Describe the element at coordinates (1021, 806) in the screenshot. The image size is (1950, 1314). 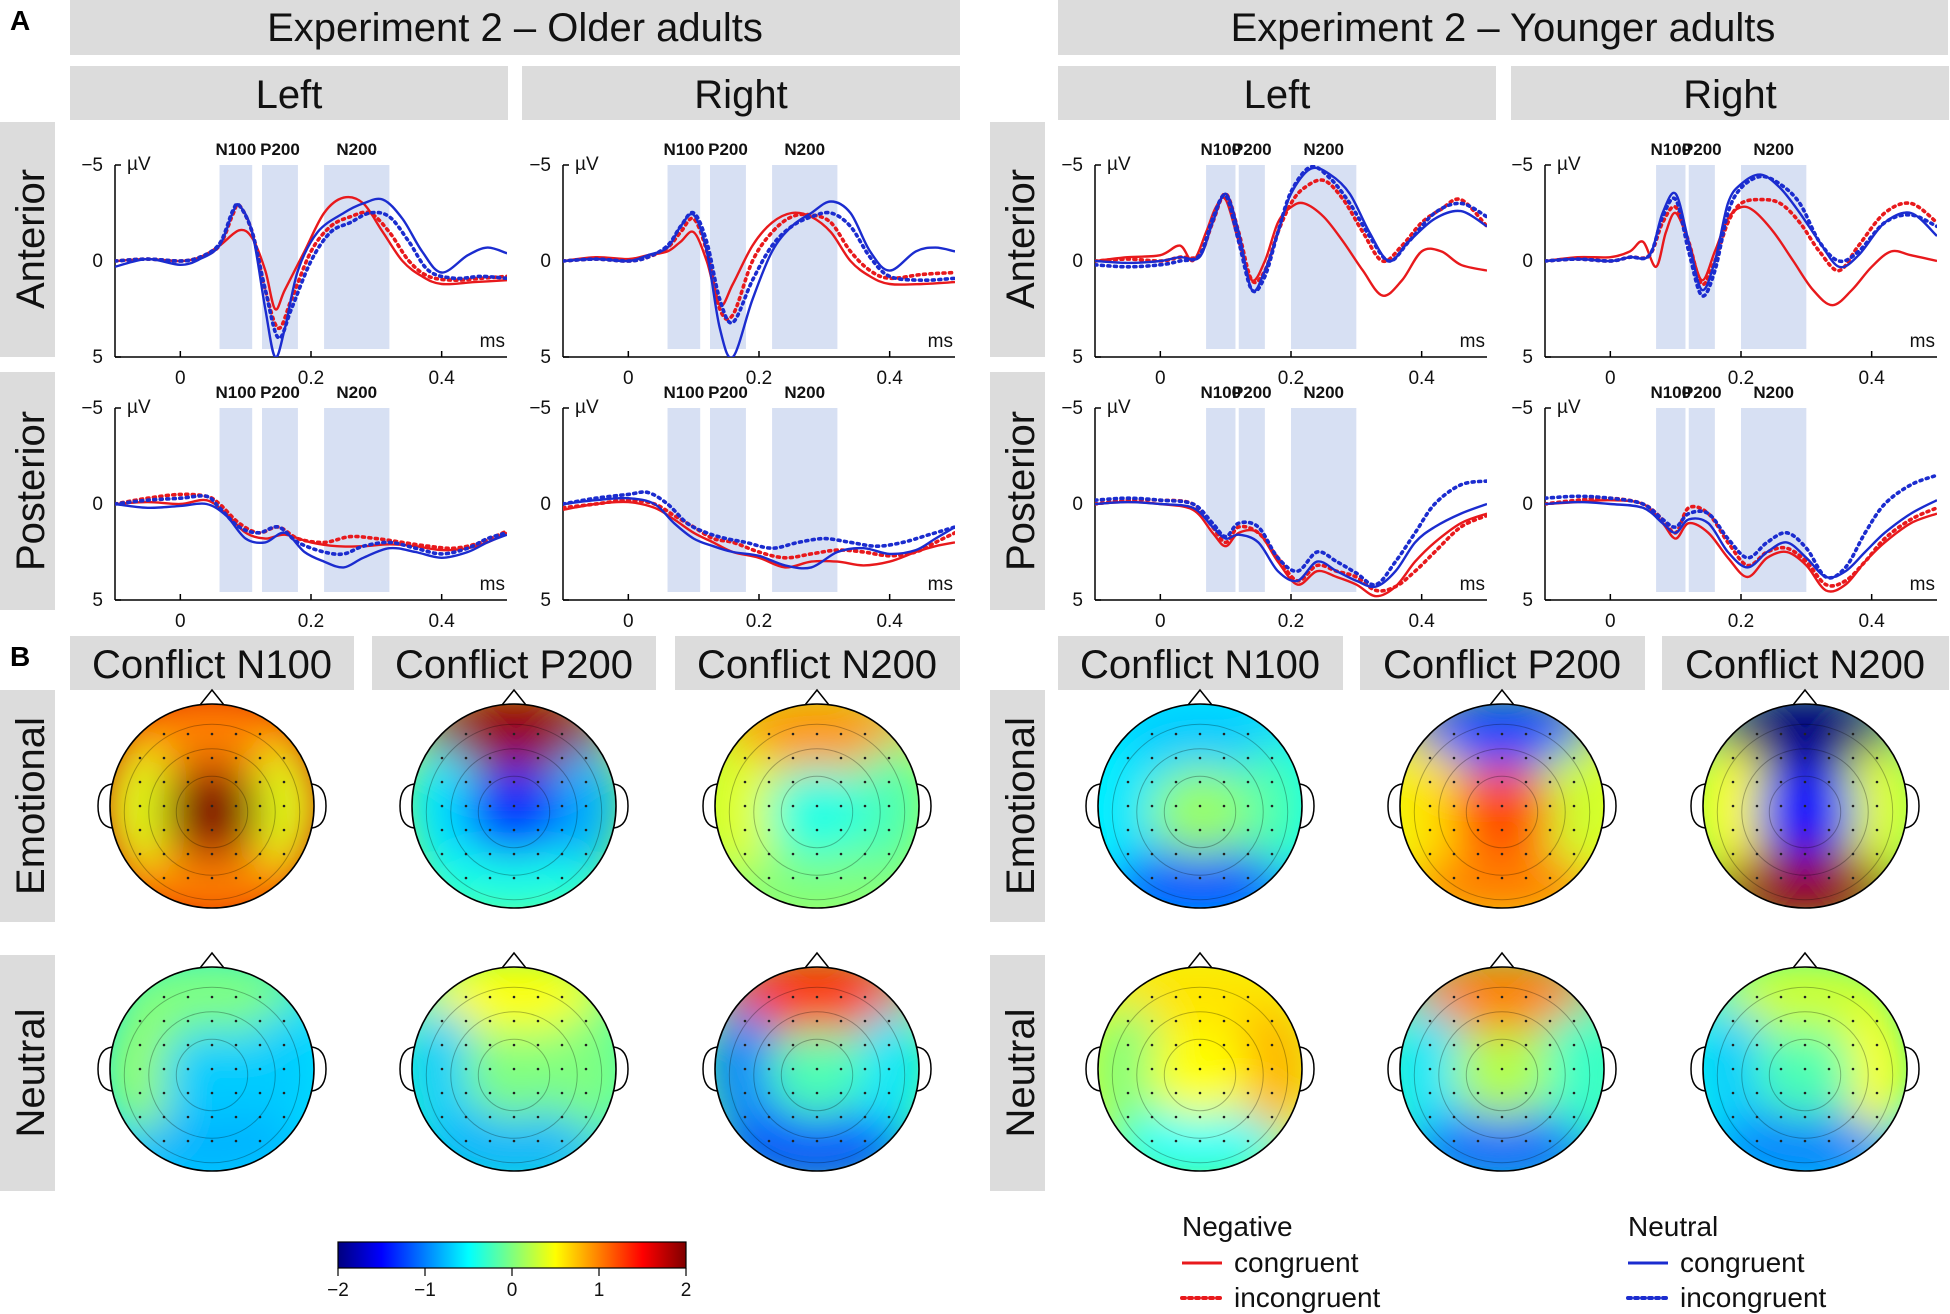
I see `younger-emotional-label: Emotional` at that location.